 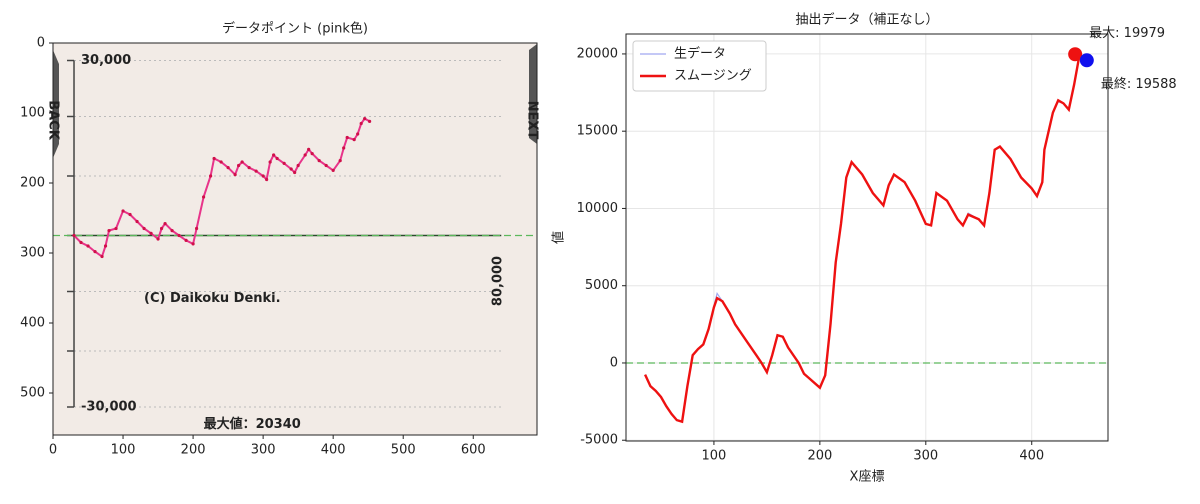 What do you see at coordinates (32, 113) in the screenshot?
I see `y-tick-label: 100` at bounding box center [32, 113].